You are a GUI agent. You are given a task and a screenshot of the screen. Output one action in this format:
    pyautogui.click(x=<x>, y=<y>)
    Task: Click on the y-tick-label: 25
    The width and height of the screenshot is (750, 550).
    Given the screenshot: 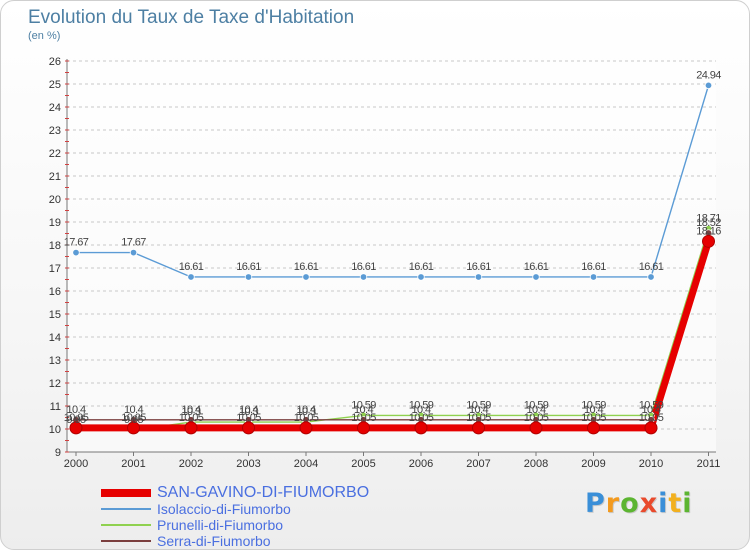 What is the action you would take?
    pyautogui.click(x=55, y=85)
    